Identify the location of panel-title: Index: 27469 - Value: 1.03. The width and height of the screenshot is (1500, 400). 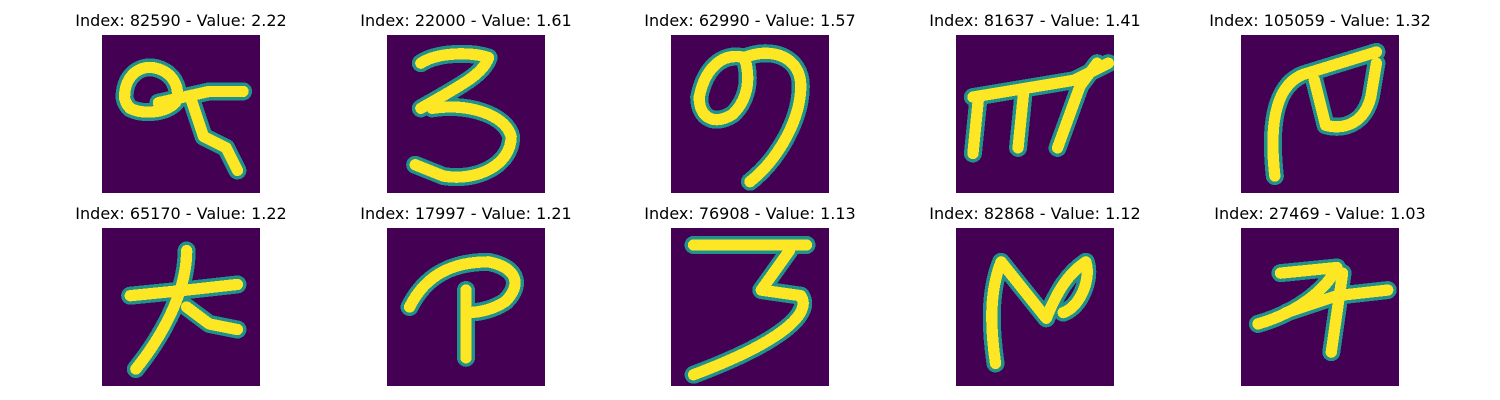
(1320, 213).